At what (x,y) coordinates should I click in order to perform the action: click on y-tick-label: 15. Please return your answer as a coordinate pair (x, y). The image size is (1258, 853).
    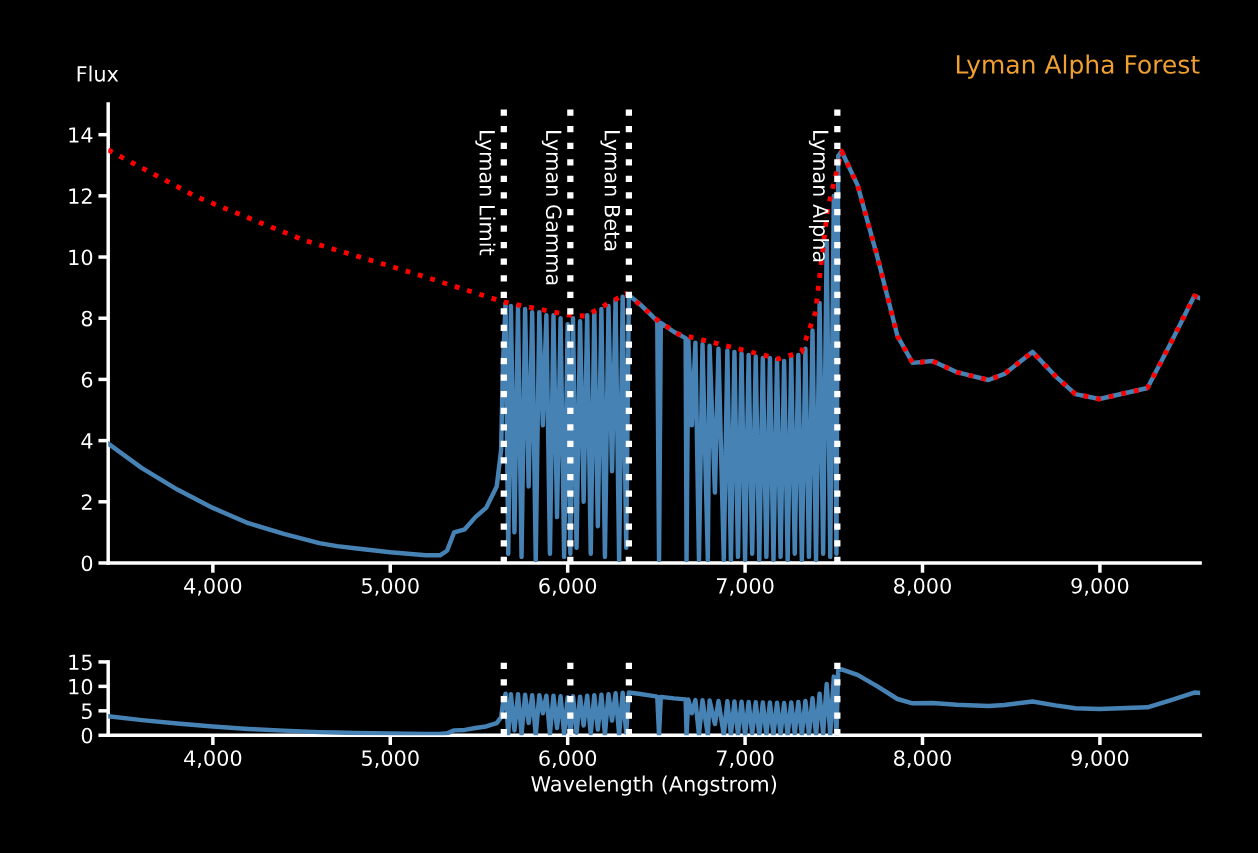
    Looking at the image, I should click on (80, 662).